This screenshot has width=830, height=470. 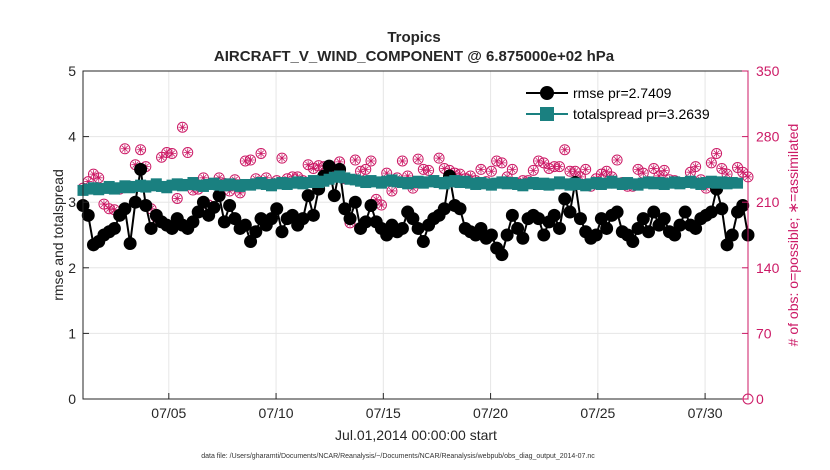 I want to click on y-tick-label: 5, so click(x=72, y=71).